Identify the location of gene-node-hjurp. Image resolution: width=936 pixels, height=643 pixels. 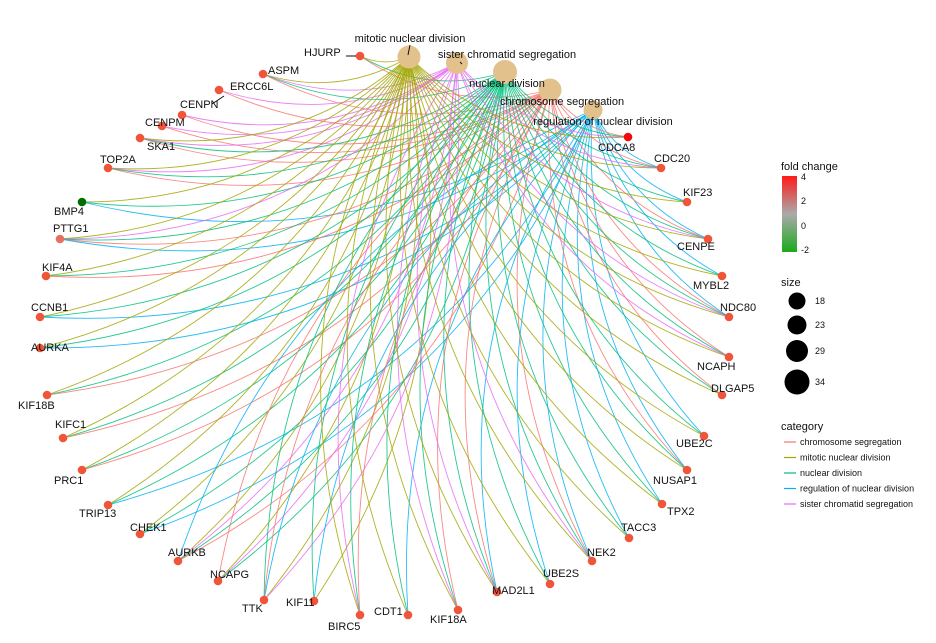
(360, 56).